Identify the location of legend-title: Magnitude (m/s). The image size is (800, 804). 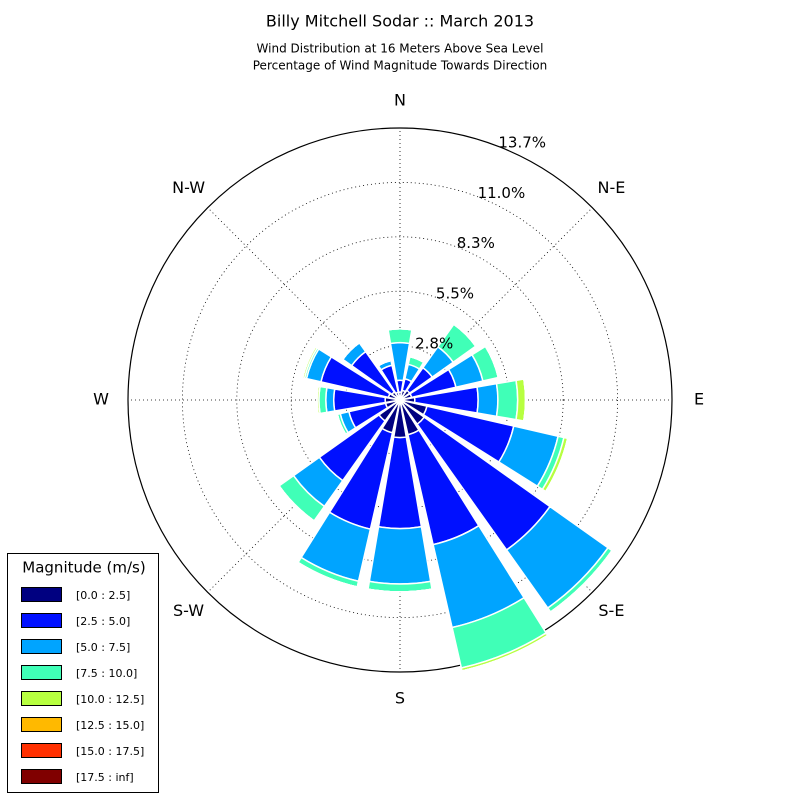
(83, 568).